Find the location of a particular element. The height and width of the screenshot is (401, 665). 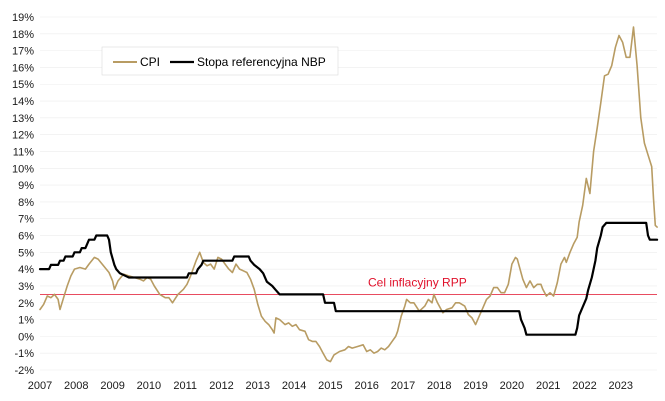

x-tick-label: 2015 is located at coordinates (330, 386).